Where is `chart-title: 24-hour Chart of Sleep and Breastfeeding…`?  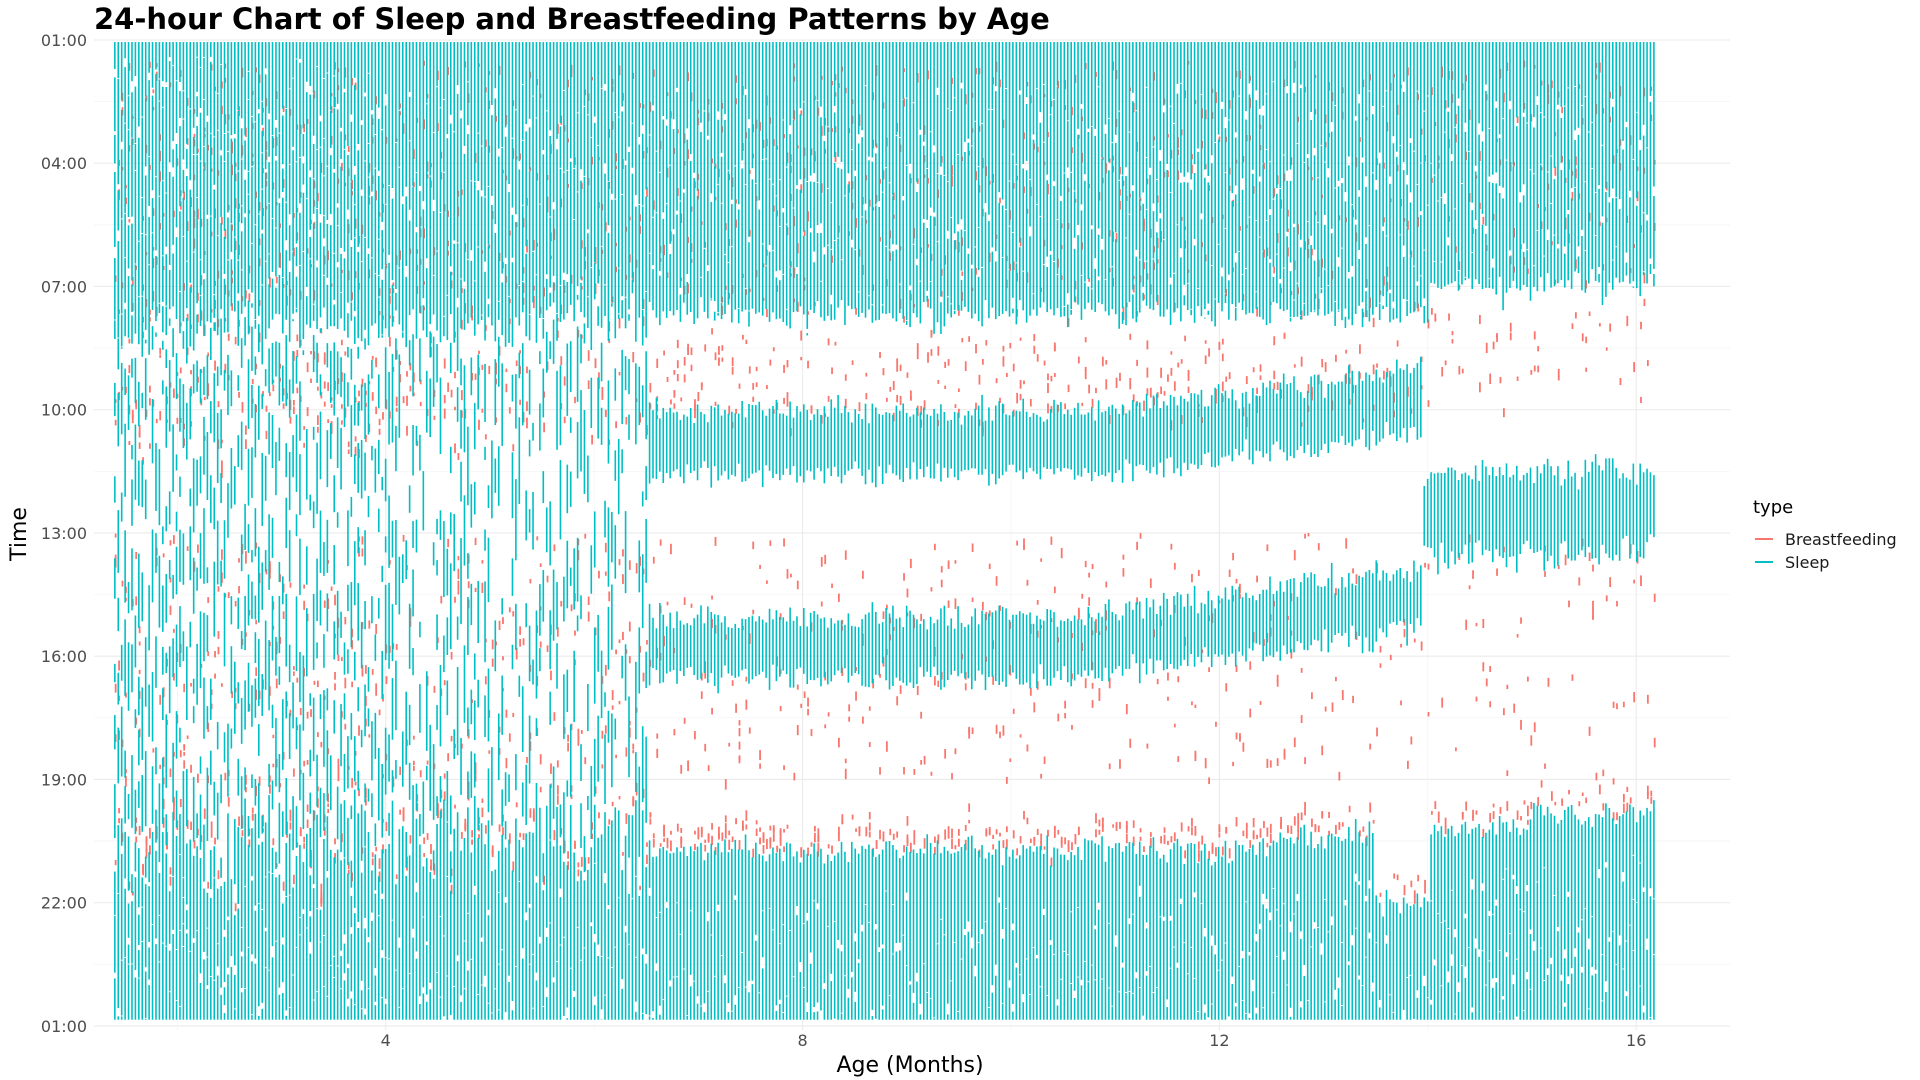
chart-title: 24-hour Chart of Sleep and Breastfeeding… is located at coordinates (572, 19).